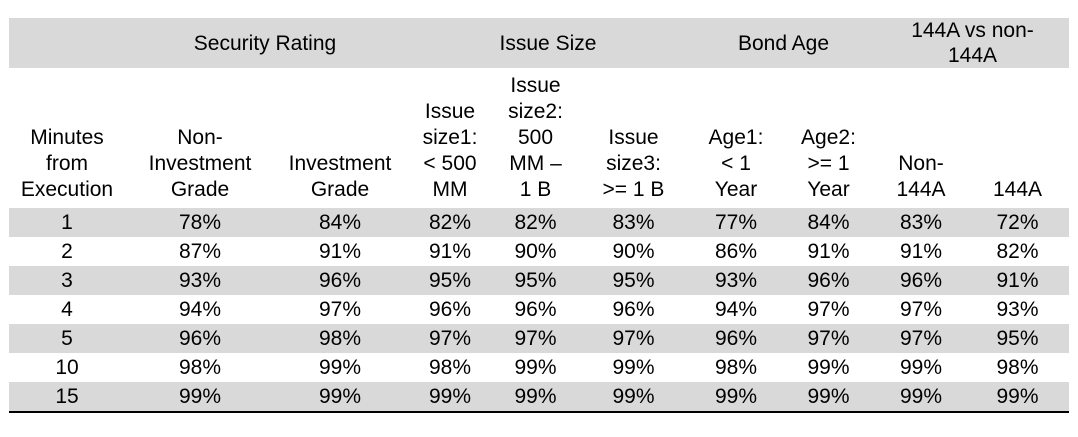 The width and height of the screenshot is (1078, 437). What do you see at coordinates (548, 43) in the screenshot?
I see `group-header-issue-size: Issue Size` at bounding box center [548, 43].